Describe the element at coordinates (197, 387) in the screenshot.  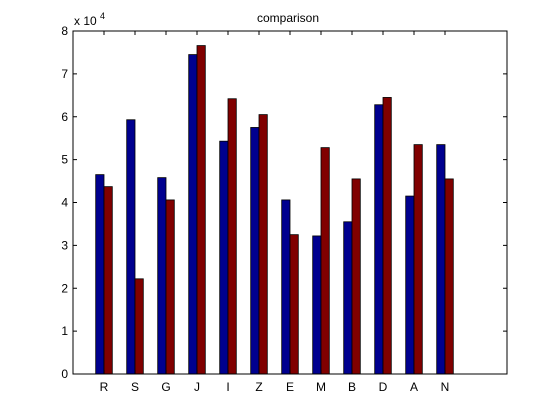
I see `x-tick-label: J` at that location.